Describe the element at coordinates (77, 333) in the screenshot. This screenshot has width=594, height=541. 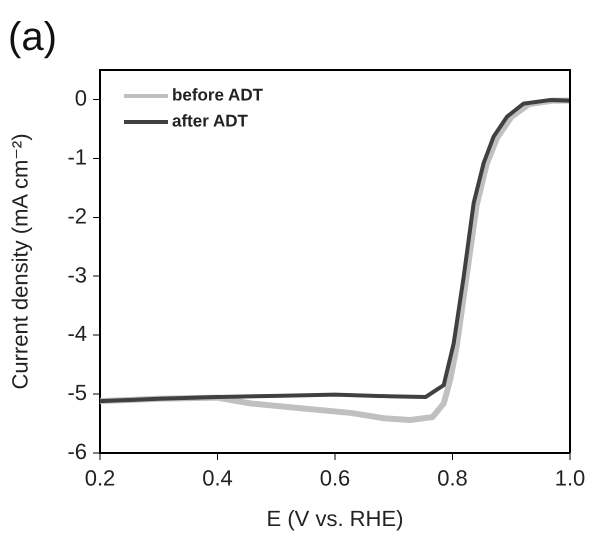
I see `y-tick-label: -4` at that location.